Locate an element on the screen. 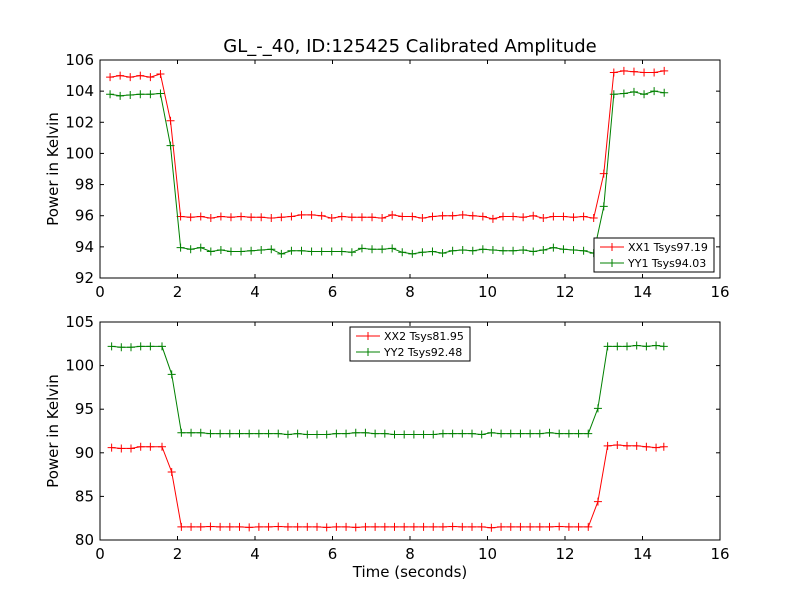  legend-entry-label: XX1 Tsys97.19 is located at coordinates (668, 247).